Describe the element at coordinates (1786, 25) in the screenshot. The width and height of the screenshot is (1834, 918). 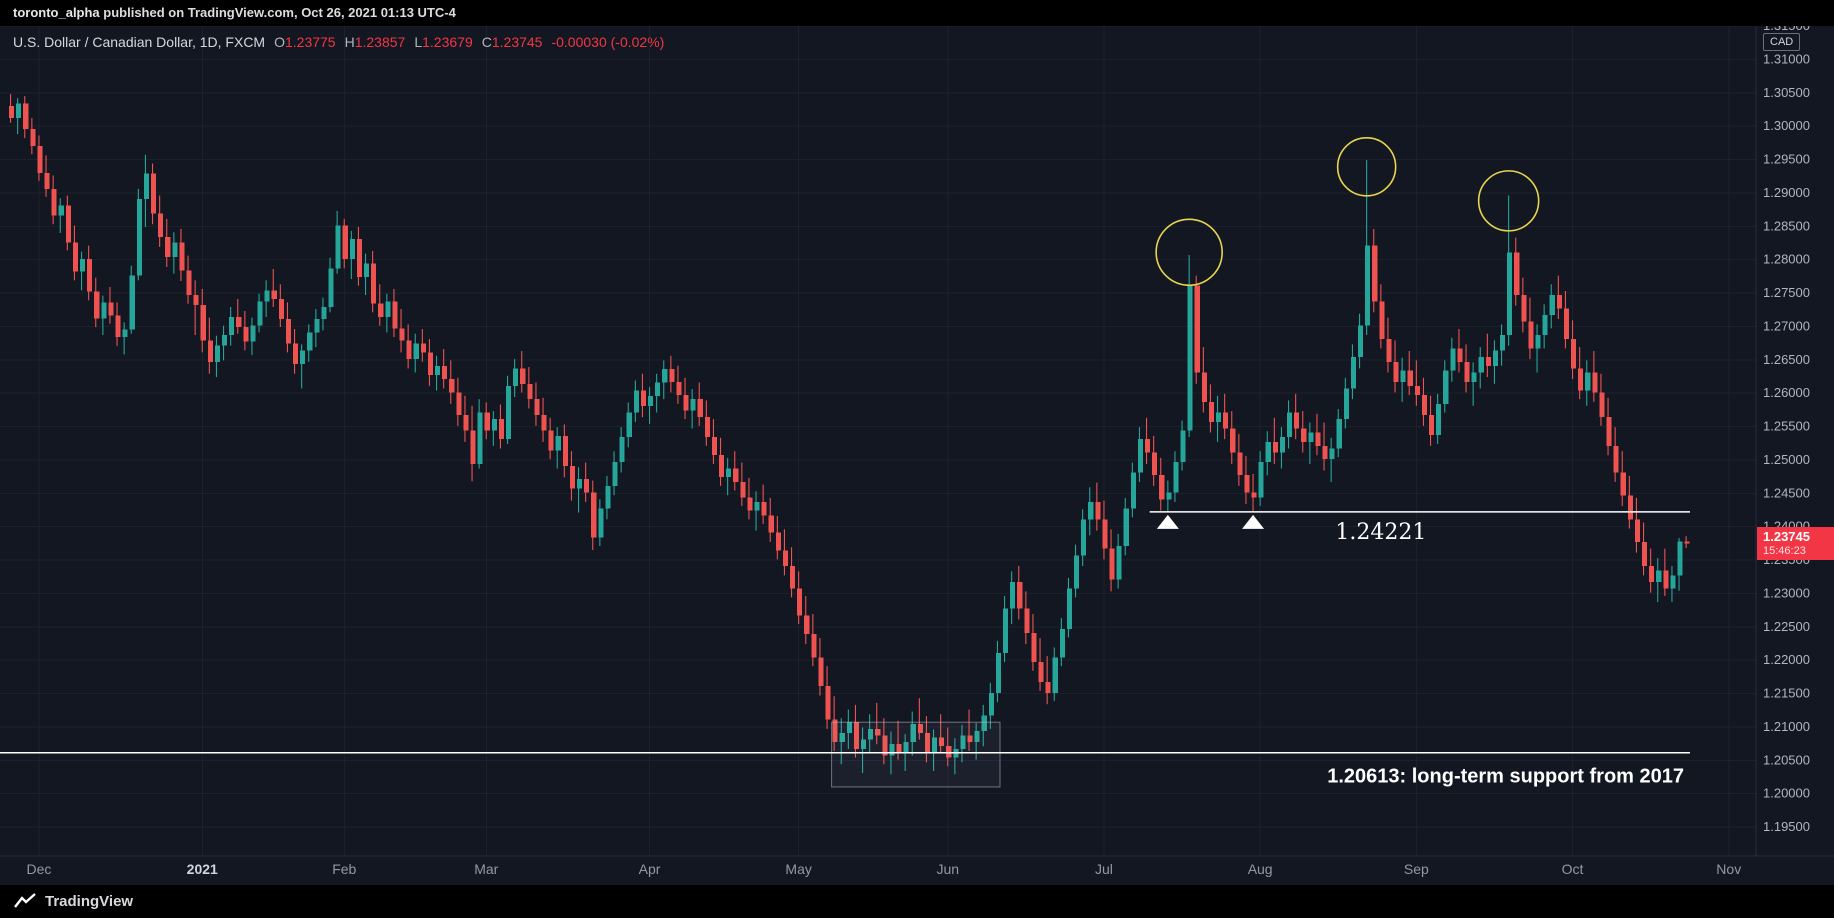
I see `price-tick-label: 1.31500` at that location.